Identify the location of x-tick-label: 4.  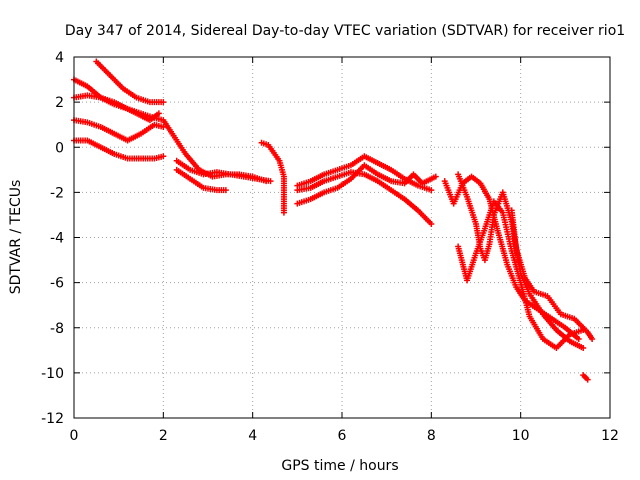
(252, 436).